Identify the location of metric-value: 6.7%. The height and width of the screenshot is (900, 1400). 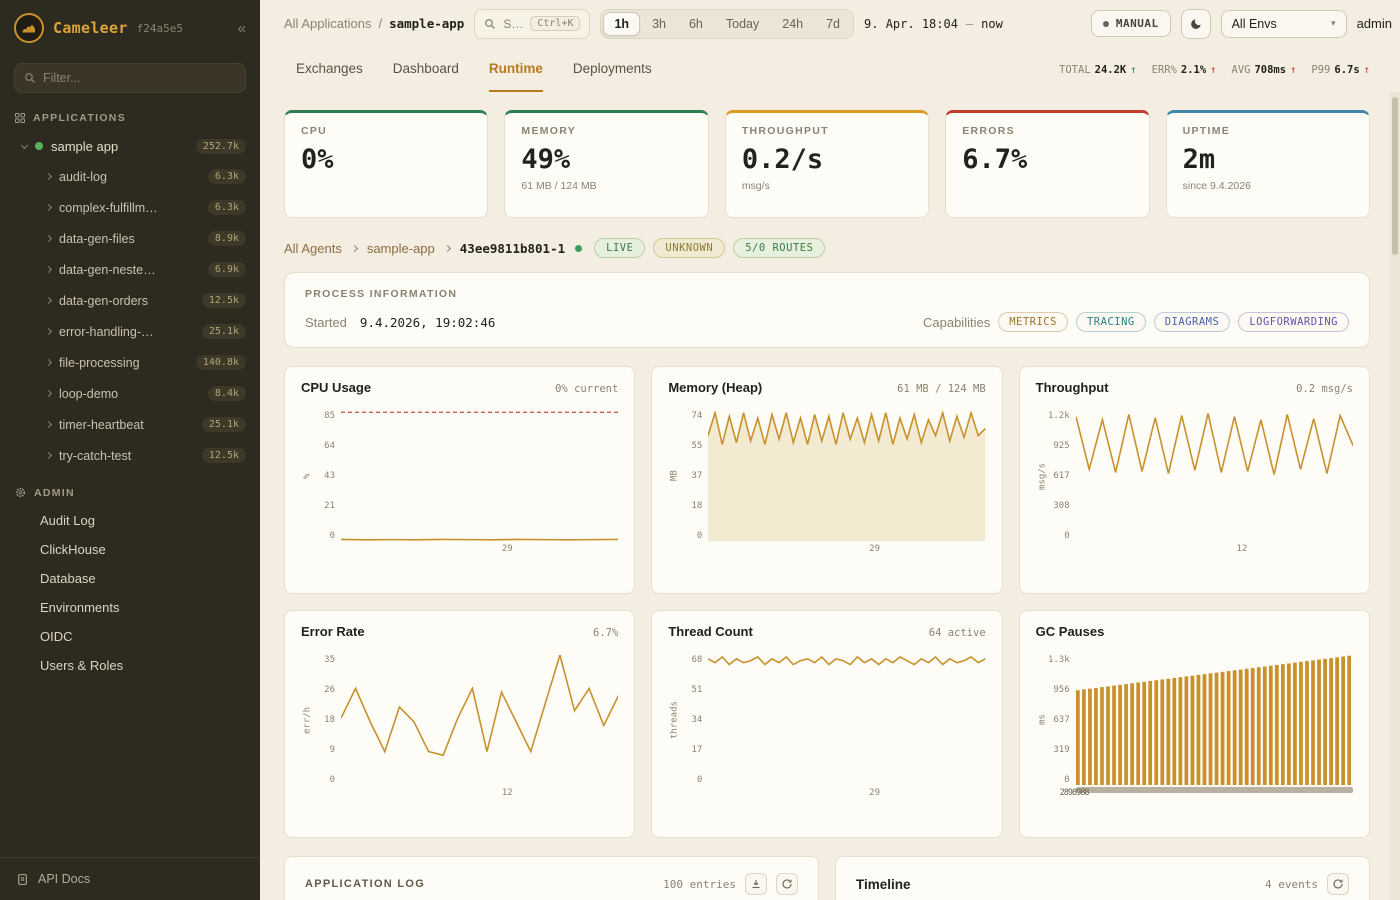
(995, 159).